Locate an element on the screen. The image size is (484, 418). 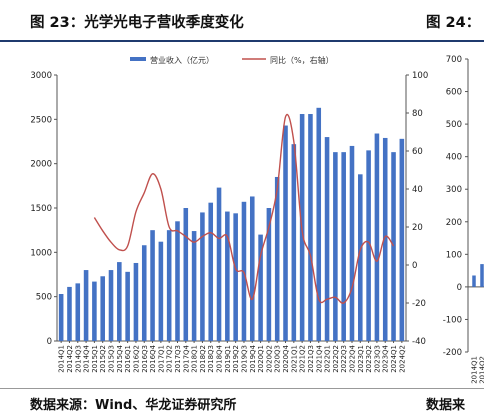
x-tick-label: 2017Q4 is located at coordinates (186, 358).